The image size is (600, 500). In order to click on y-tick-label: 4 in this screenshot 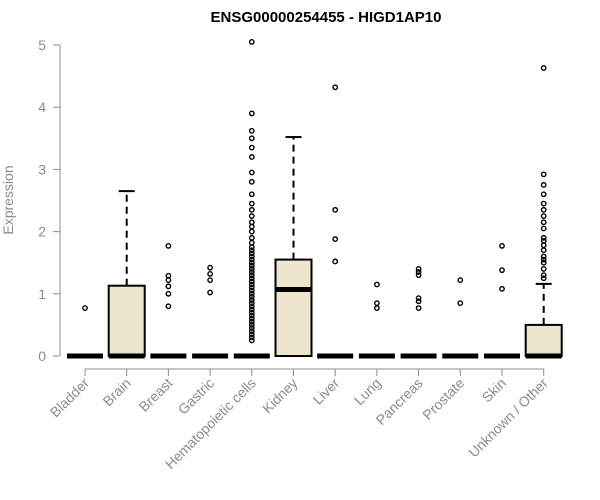, I will do `click(42, 107)`.